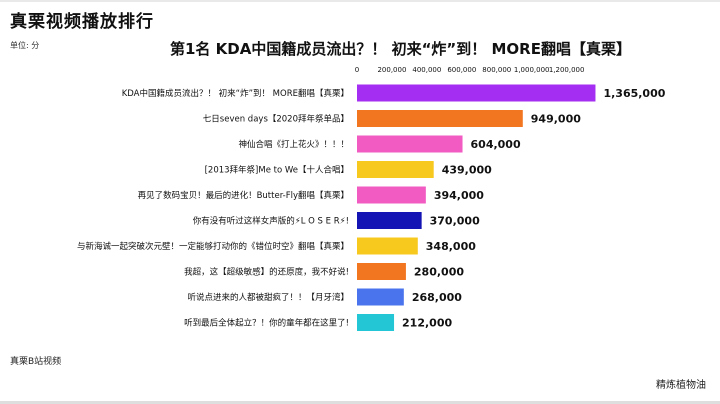  I want to click on unit-label: 单位: 分, so click(25, 45).